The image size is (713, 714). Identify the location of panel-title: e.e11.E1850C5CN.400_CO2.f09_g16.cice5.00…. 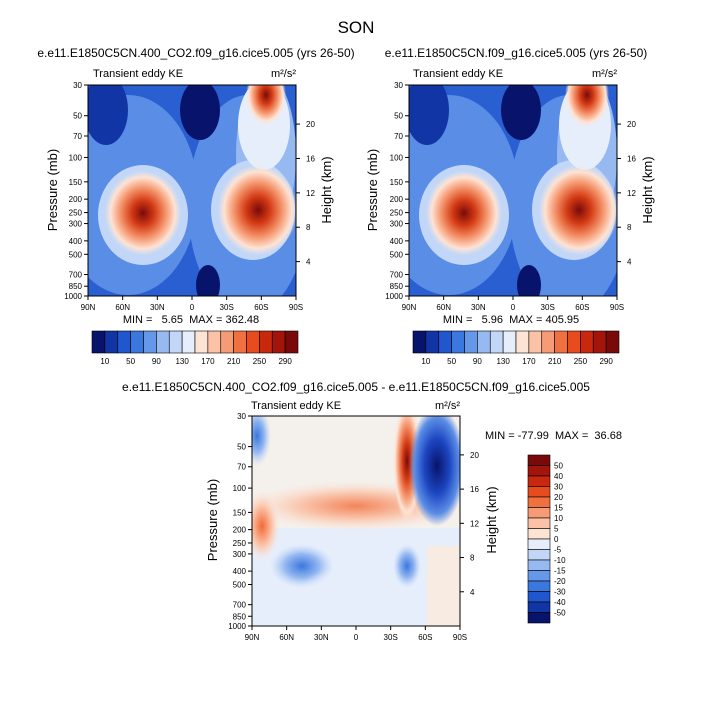
(356, 387).